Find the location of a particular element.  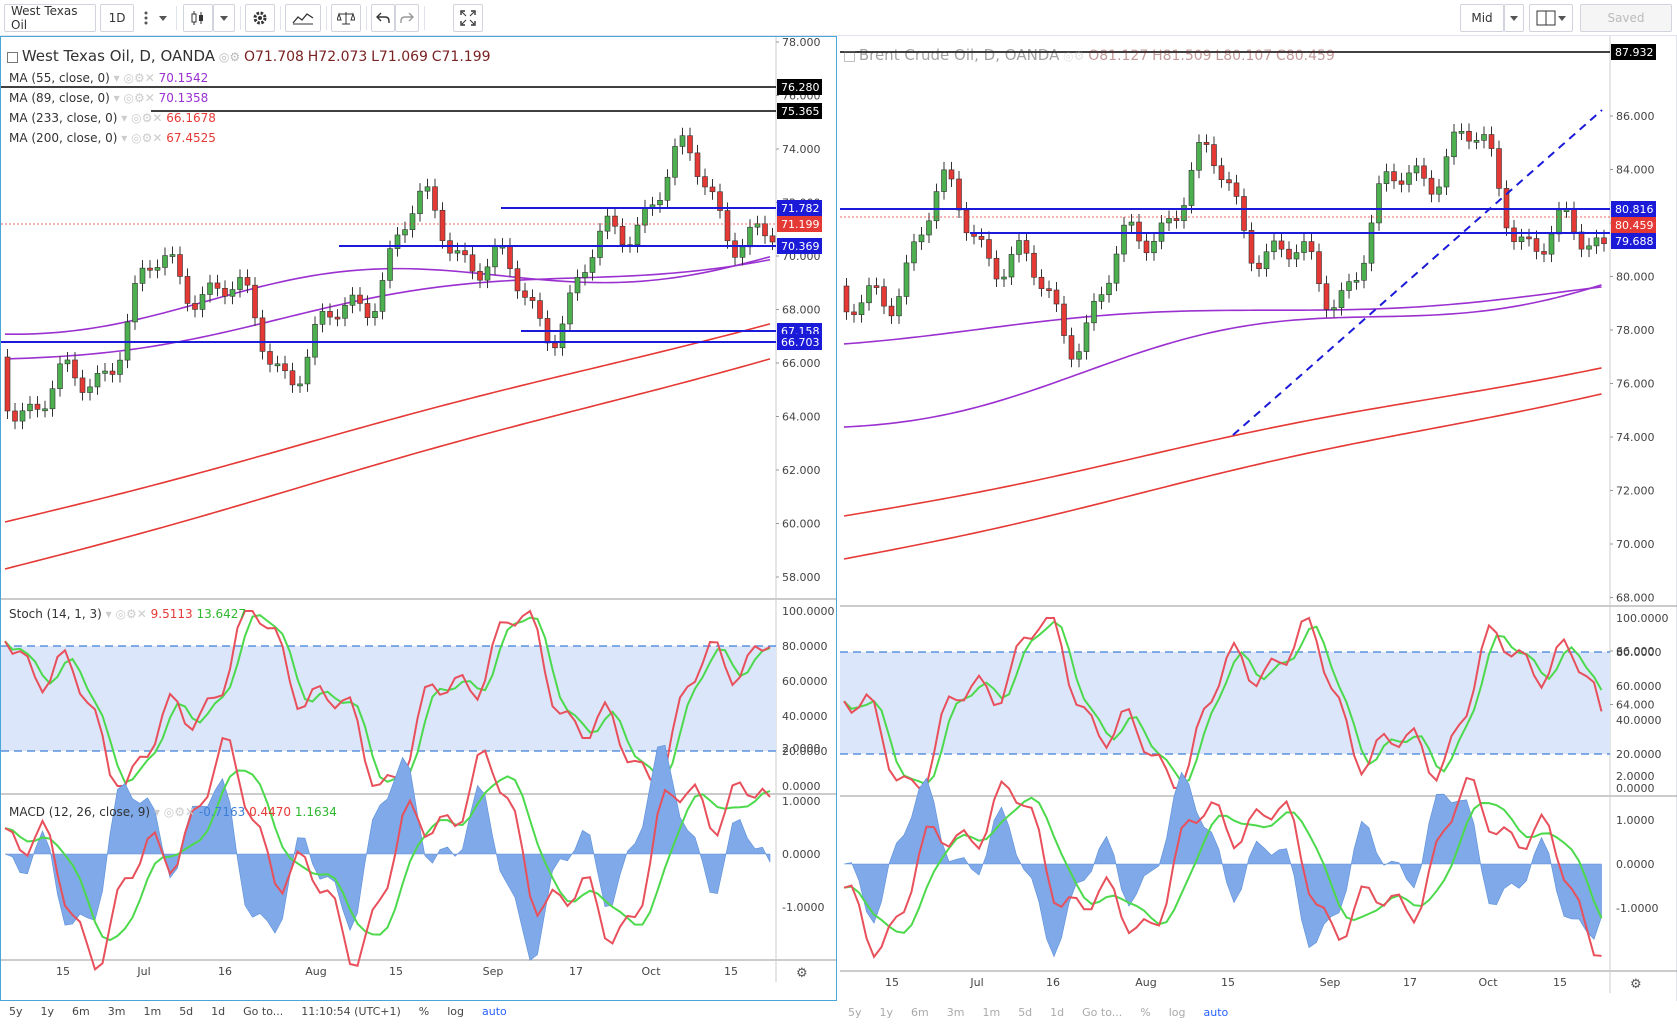

macd-controls-icon: ▾ ◎⚙✕ is located at coordinates (174, 812).